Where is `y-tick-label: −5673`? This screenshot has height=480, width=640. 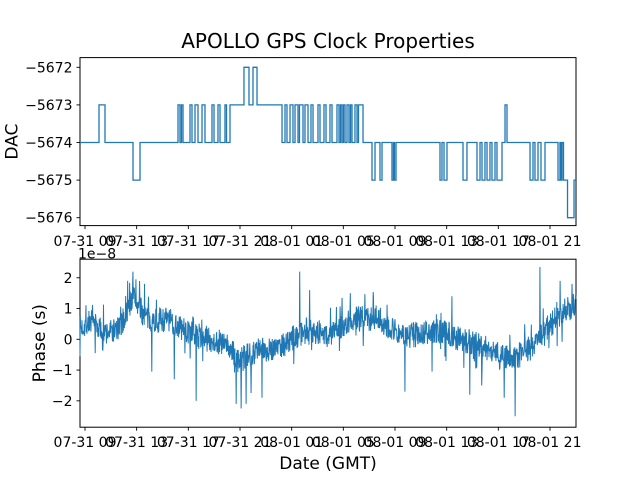 y-tick-label: −5673 is located at coordinates (48, 106).